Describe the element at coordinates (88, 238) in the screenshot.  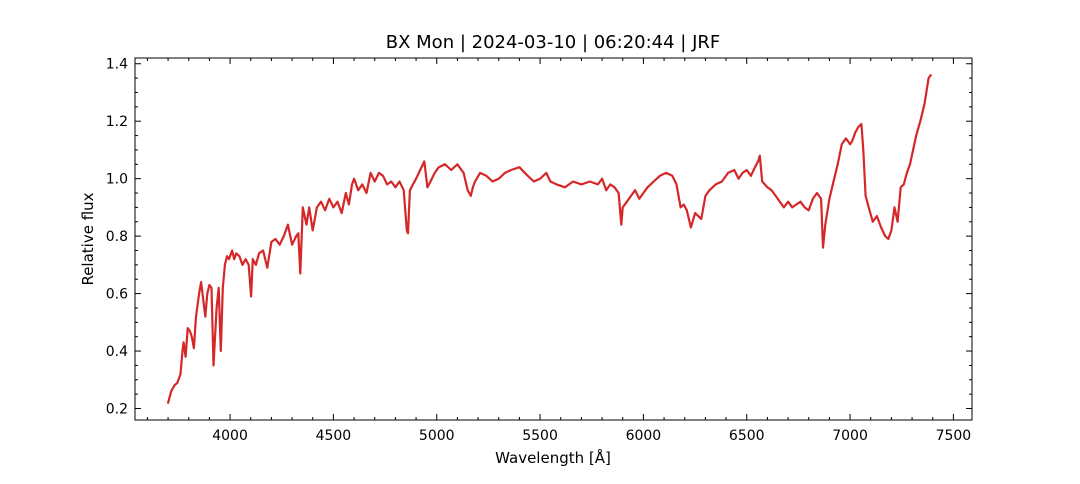
I see `y-axis-label: Relative flux` at that location.